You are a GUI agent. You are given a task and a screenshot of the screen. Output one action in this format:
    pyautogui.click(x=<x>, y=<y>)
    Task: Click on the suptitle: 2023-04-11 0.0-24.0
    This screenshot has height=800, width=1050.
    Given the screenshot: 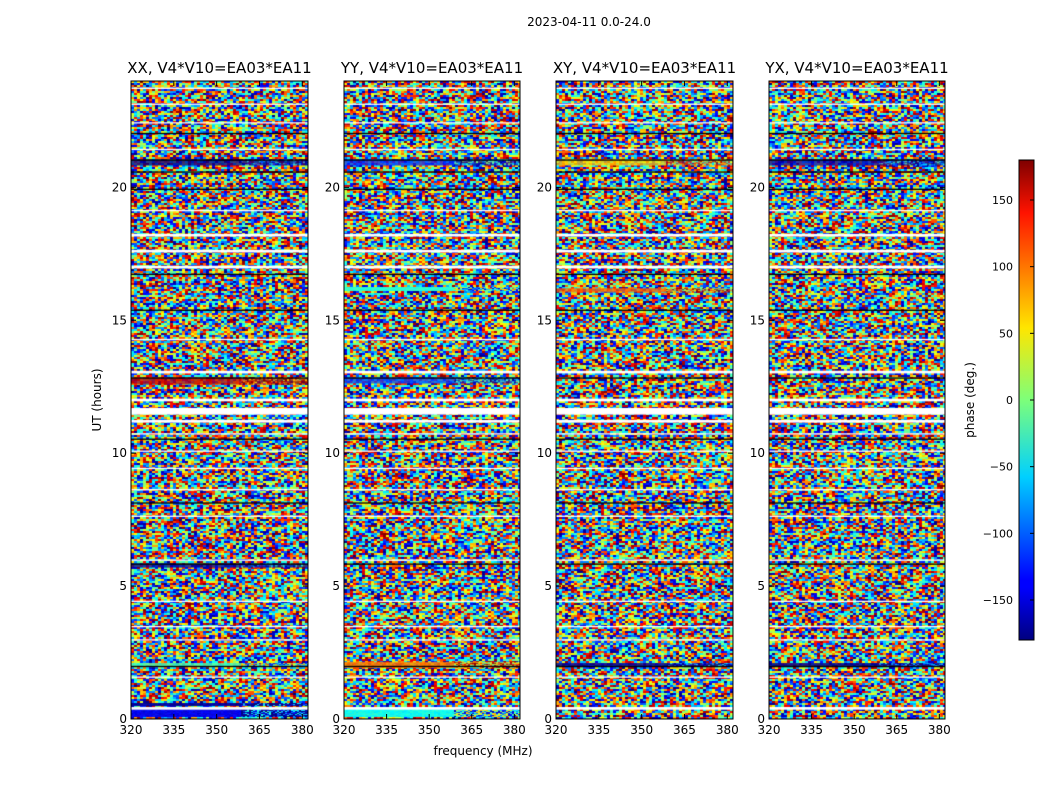 What is the action you would take?
    pyautogui.click(x=589, y=22)
    